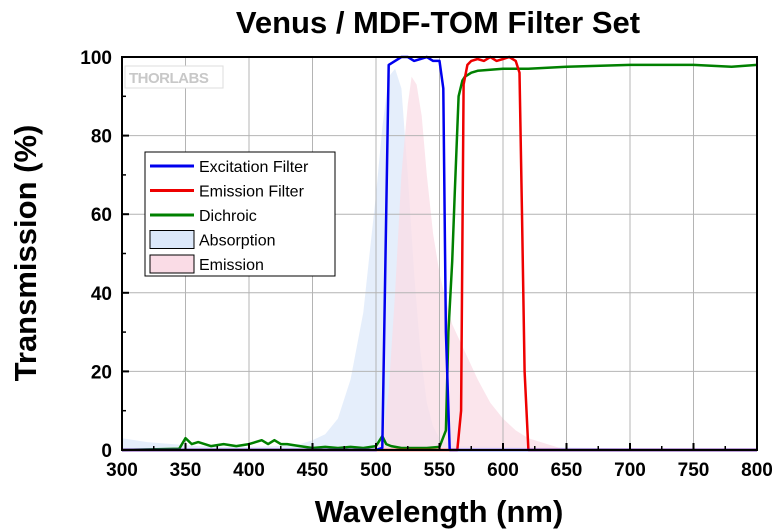  Describe the element at coordinates (186, 470) in the screenshot. I see `x-tick-label: 350` at that location.